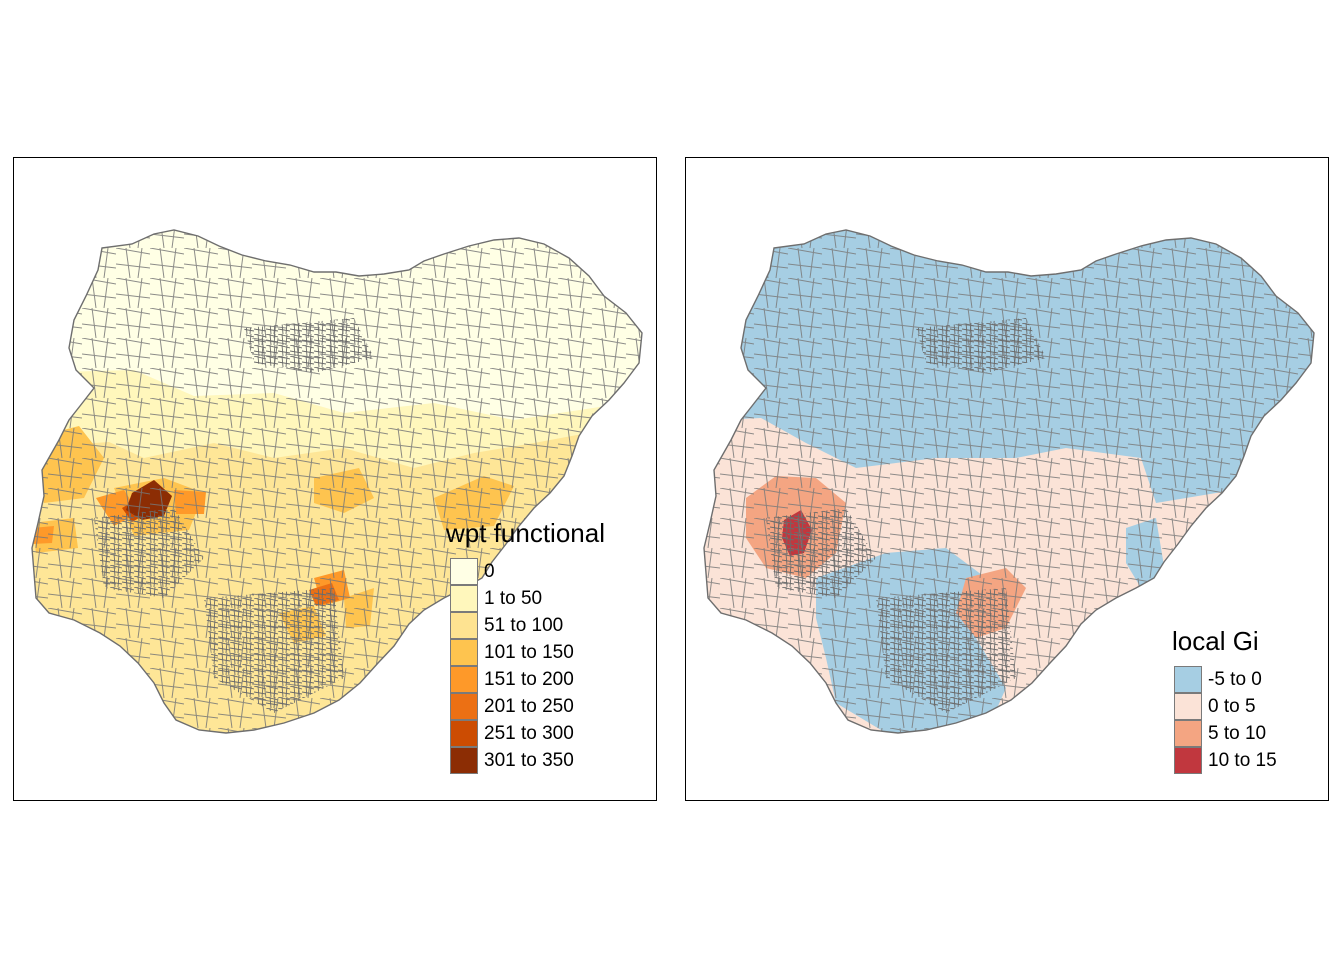 This screenshot has width=1344, height=960. I want to click on legend-item: 201 to 250, so click(527, 706).